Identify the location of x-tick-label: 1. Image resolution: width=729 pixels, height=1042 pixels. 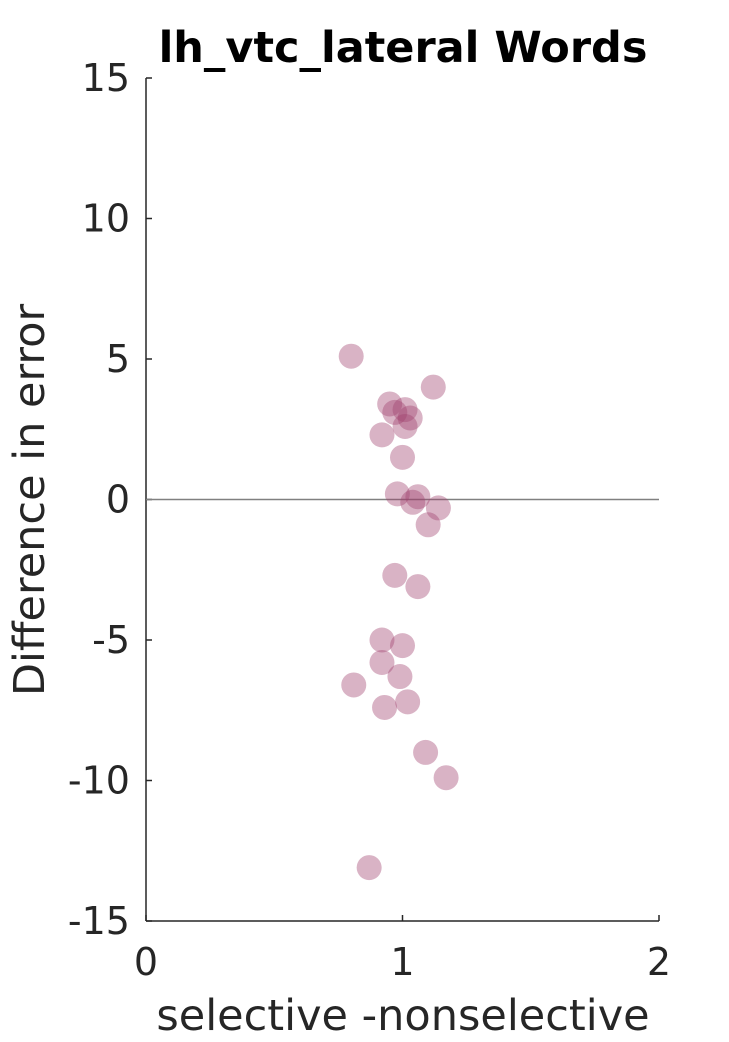
(402, 962).